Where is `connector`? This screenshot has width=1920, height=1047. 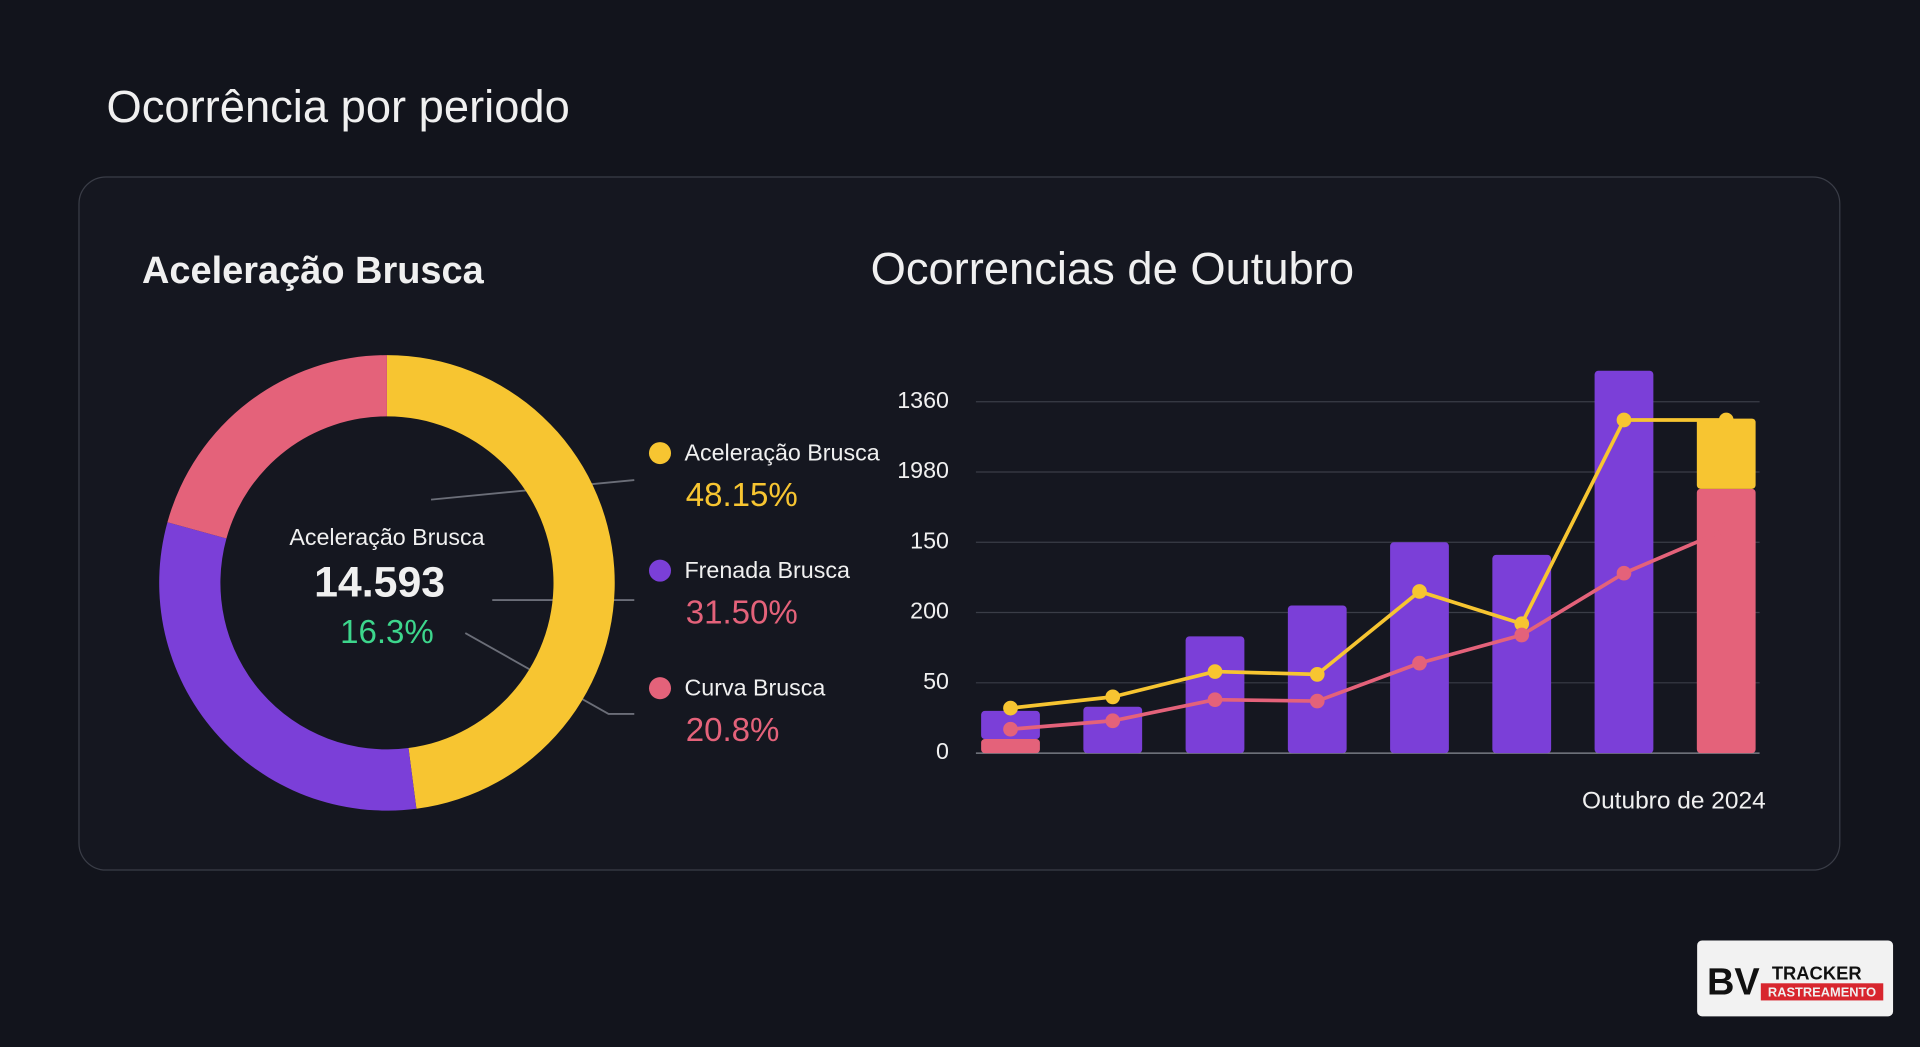
connector is located at coordinates (549, 673).